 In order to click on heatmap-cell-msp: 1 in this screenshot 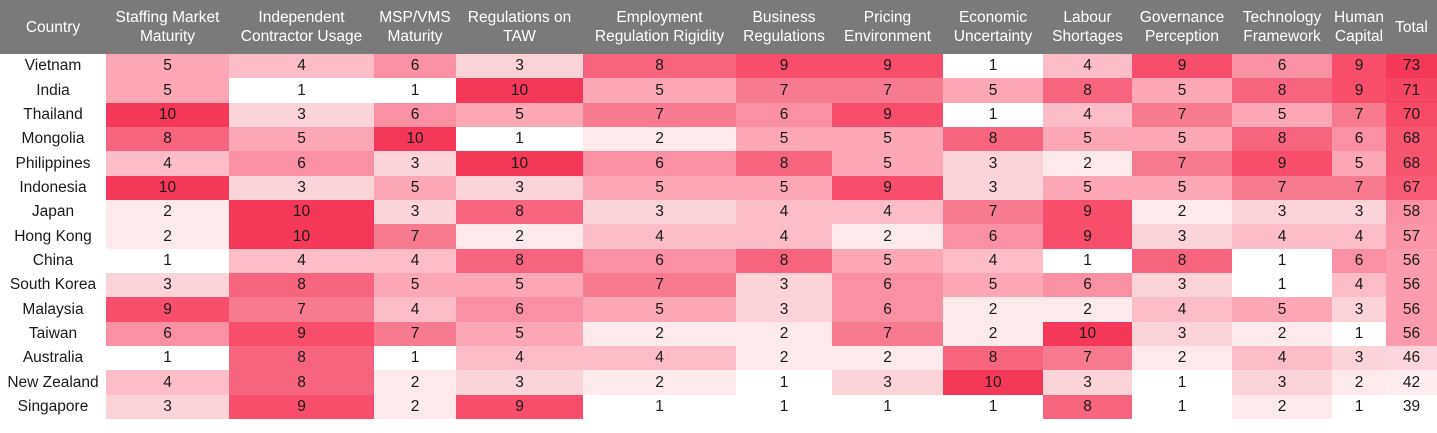, I will do `click(415, 358)`.